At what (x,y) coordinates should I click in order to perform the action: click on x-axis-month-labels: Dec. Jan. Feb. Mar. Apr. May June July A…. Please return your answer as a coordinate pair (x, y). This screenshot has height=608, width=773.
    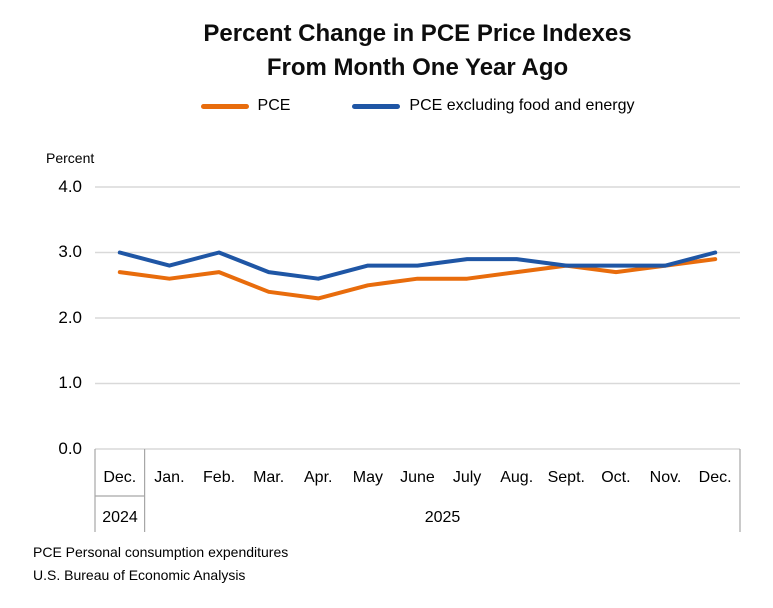
    Looking at the image, I should click on (417, 478).